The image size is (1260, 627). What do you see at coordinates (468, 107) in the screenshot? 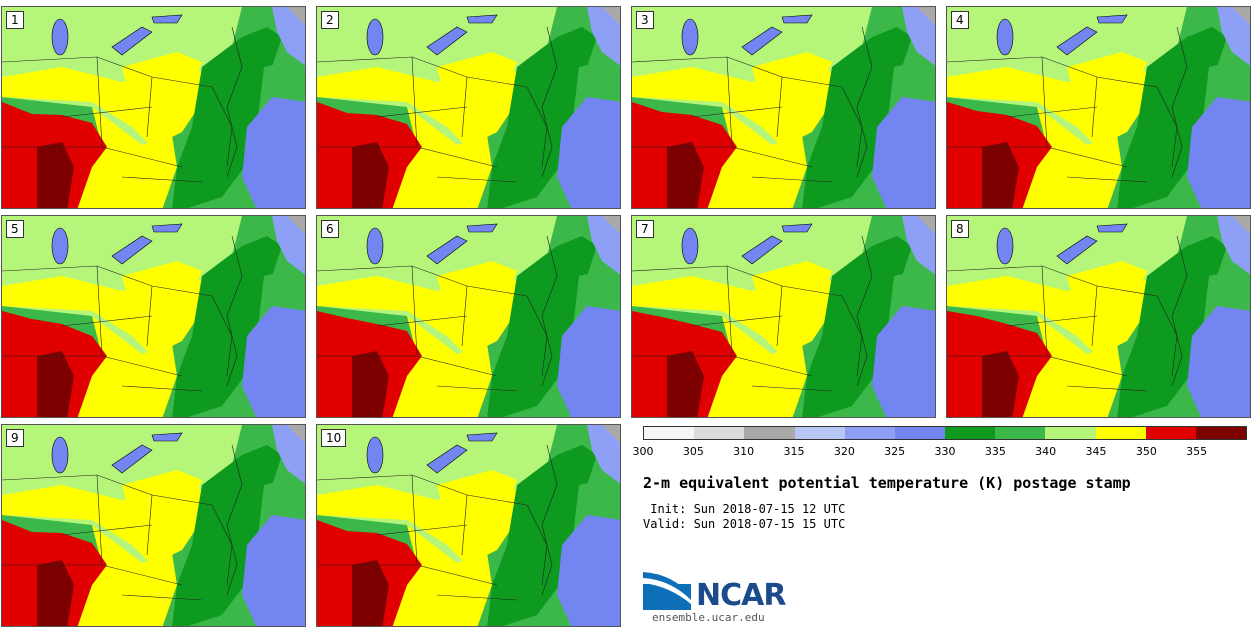
I see `ensemble-member-map: 2` at bounding box center [468, 107].